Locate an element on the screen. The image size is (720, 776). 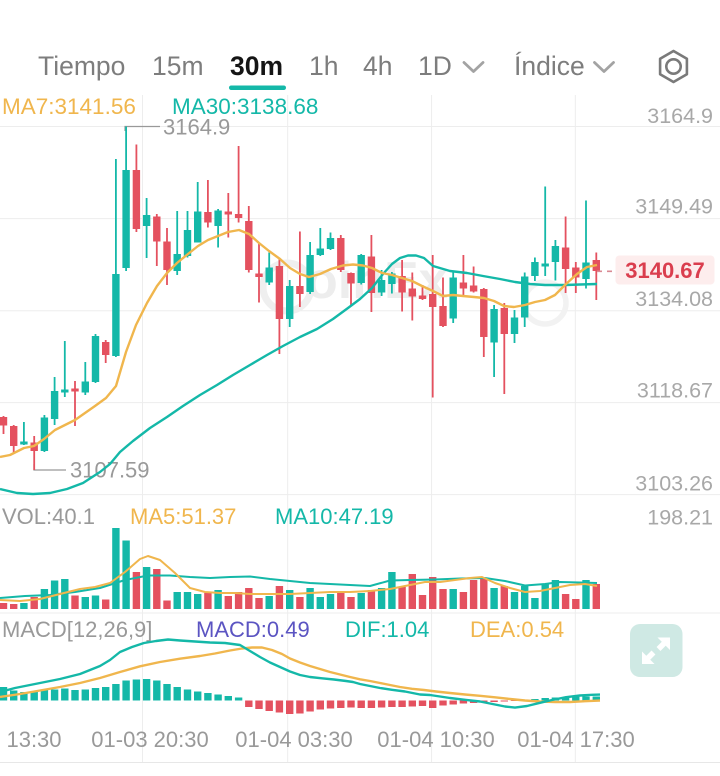
svg-text: MA5:51.37 is located at coordinates (183, 516).